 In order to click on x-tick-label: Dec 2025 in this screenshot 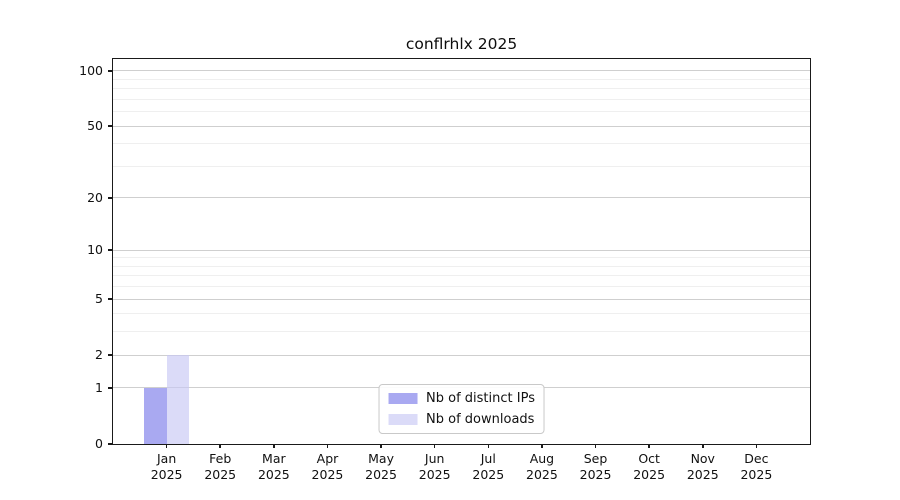, I will do `click(756, 467)`.